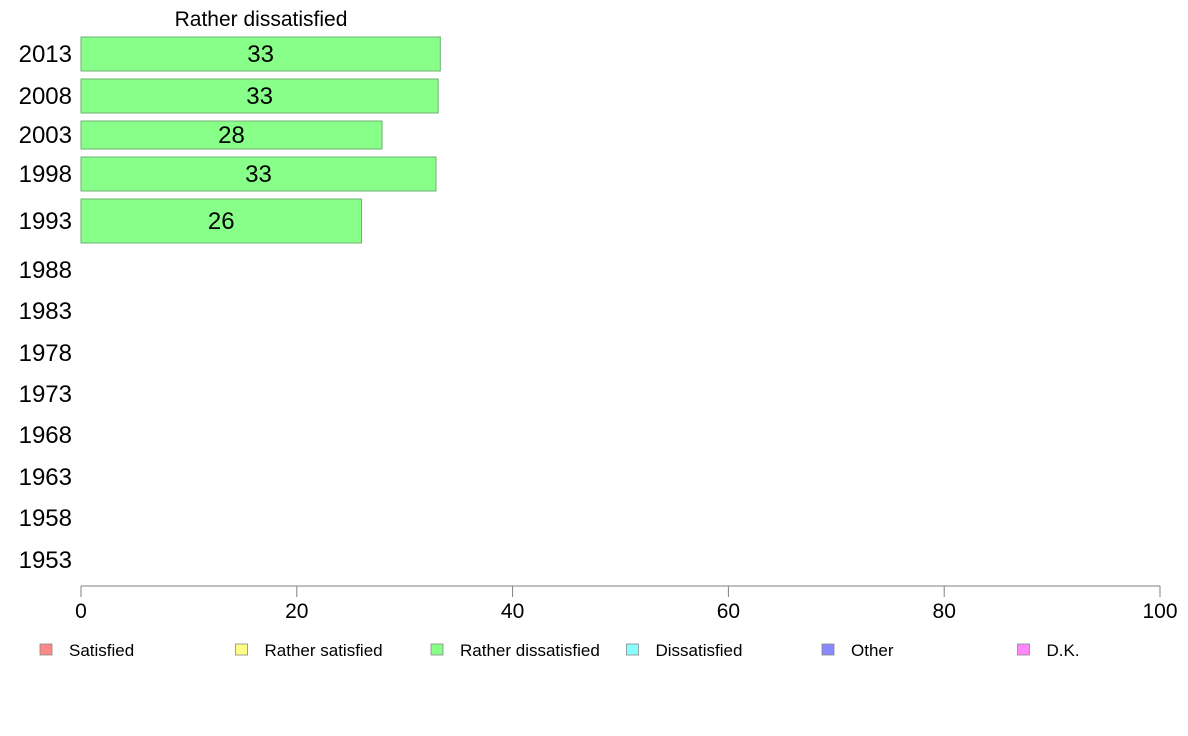 This screenshot has width=1188, height=736. What do you see at coordinates (944, 611) in the screenshot?
I see `x-tick-label: 80` at bounding box center [944, 611].